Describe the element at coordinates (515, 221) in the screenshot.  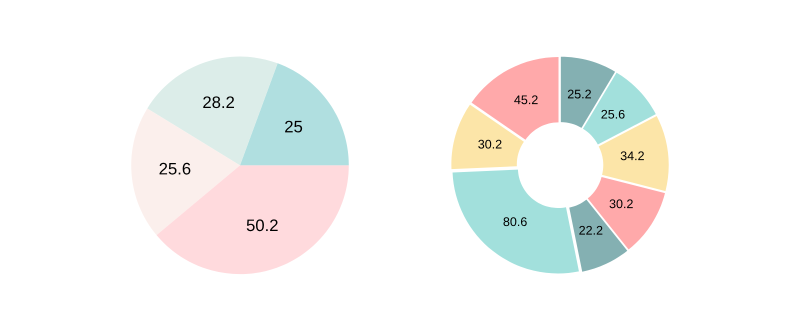
I see `data-label: 80.6` at that location.